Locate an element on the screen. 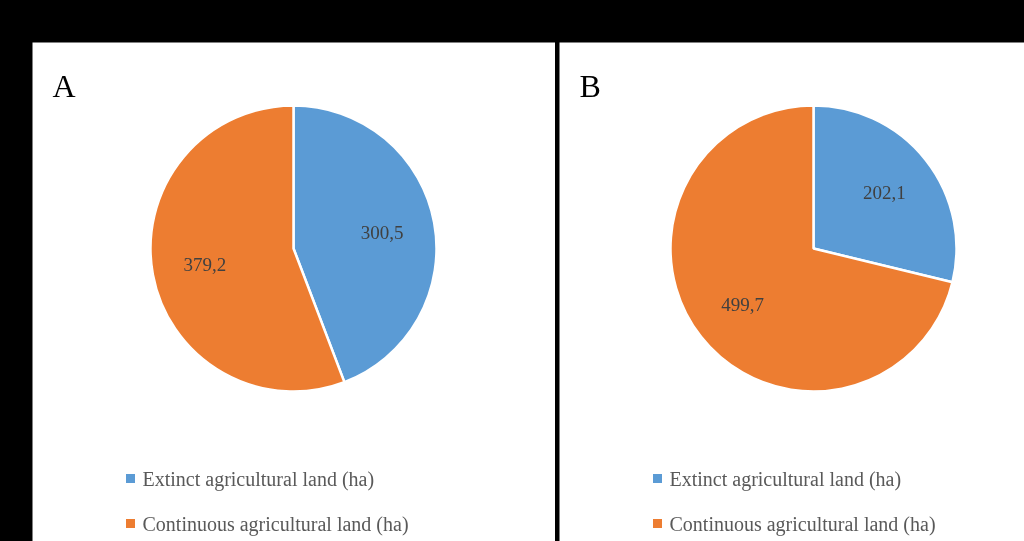 The image size is (1024, 541). chart-title: B is located at coordinates (590, 85).